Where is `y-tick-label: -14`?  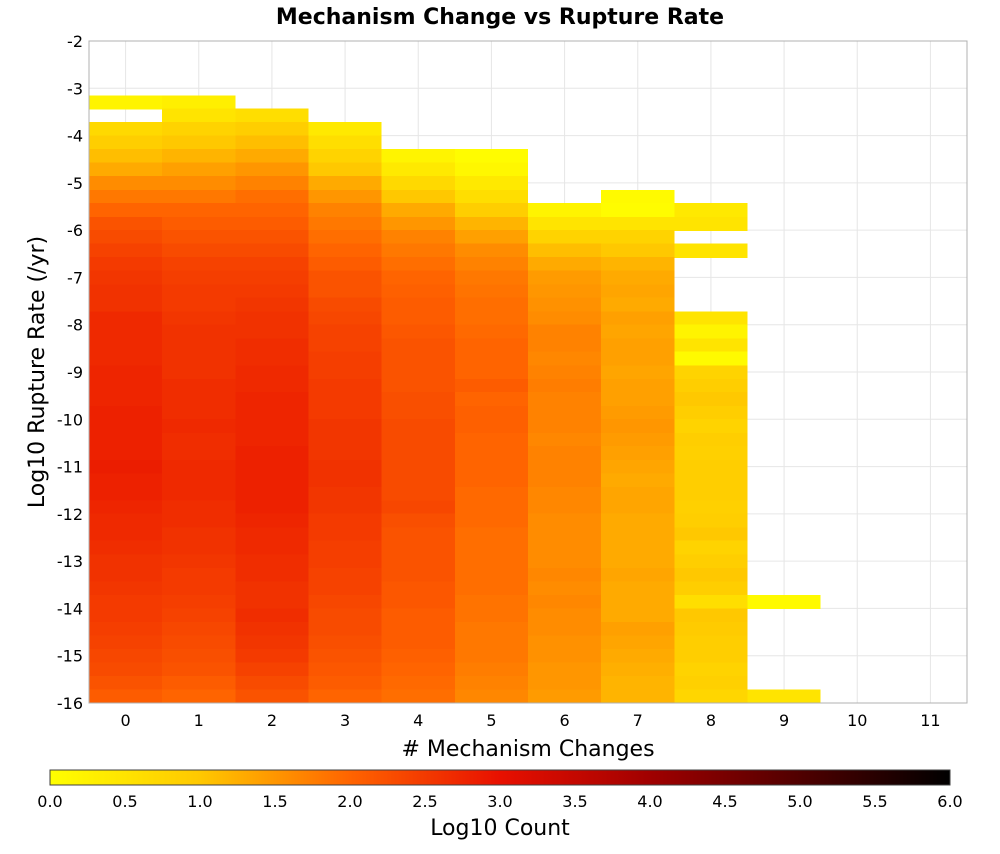
y-tick-label: -14 is located at coordinates (70, 608).